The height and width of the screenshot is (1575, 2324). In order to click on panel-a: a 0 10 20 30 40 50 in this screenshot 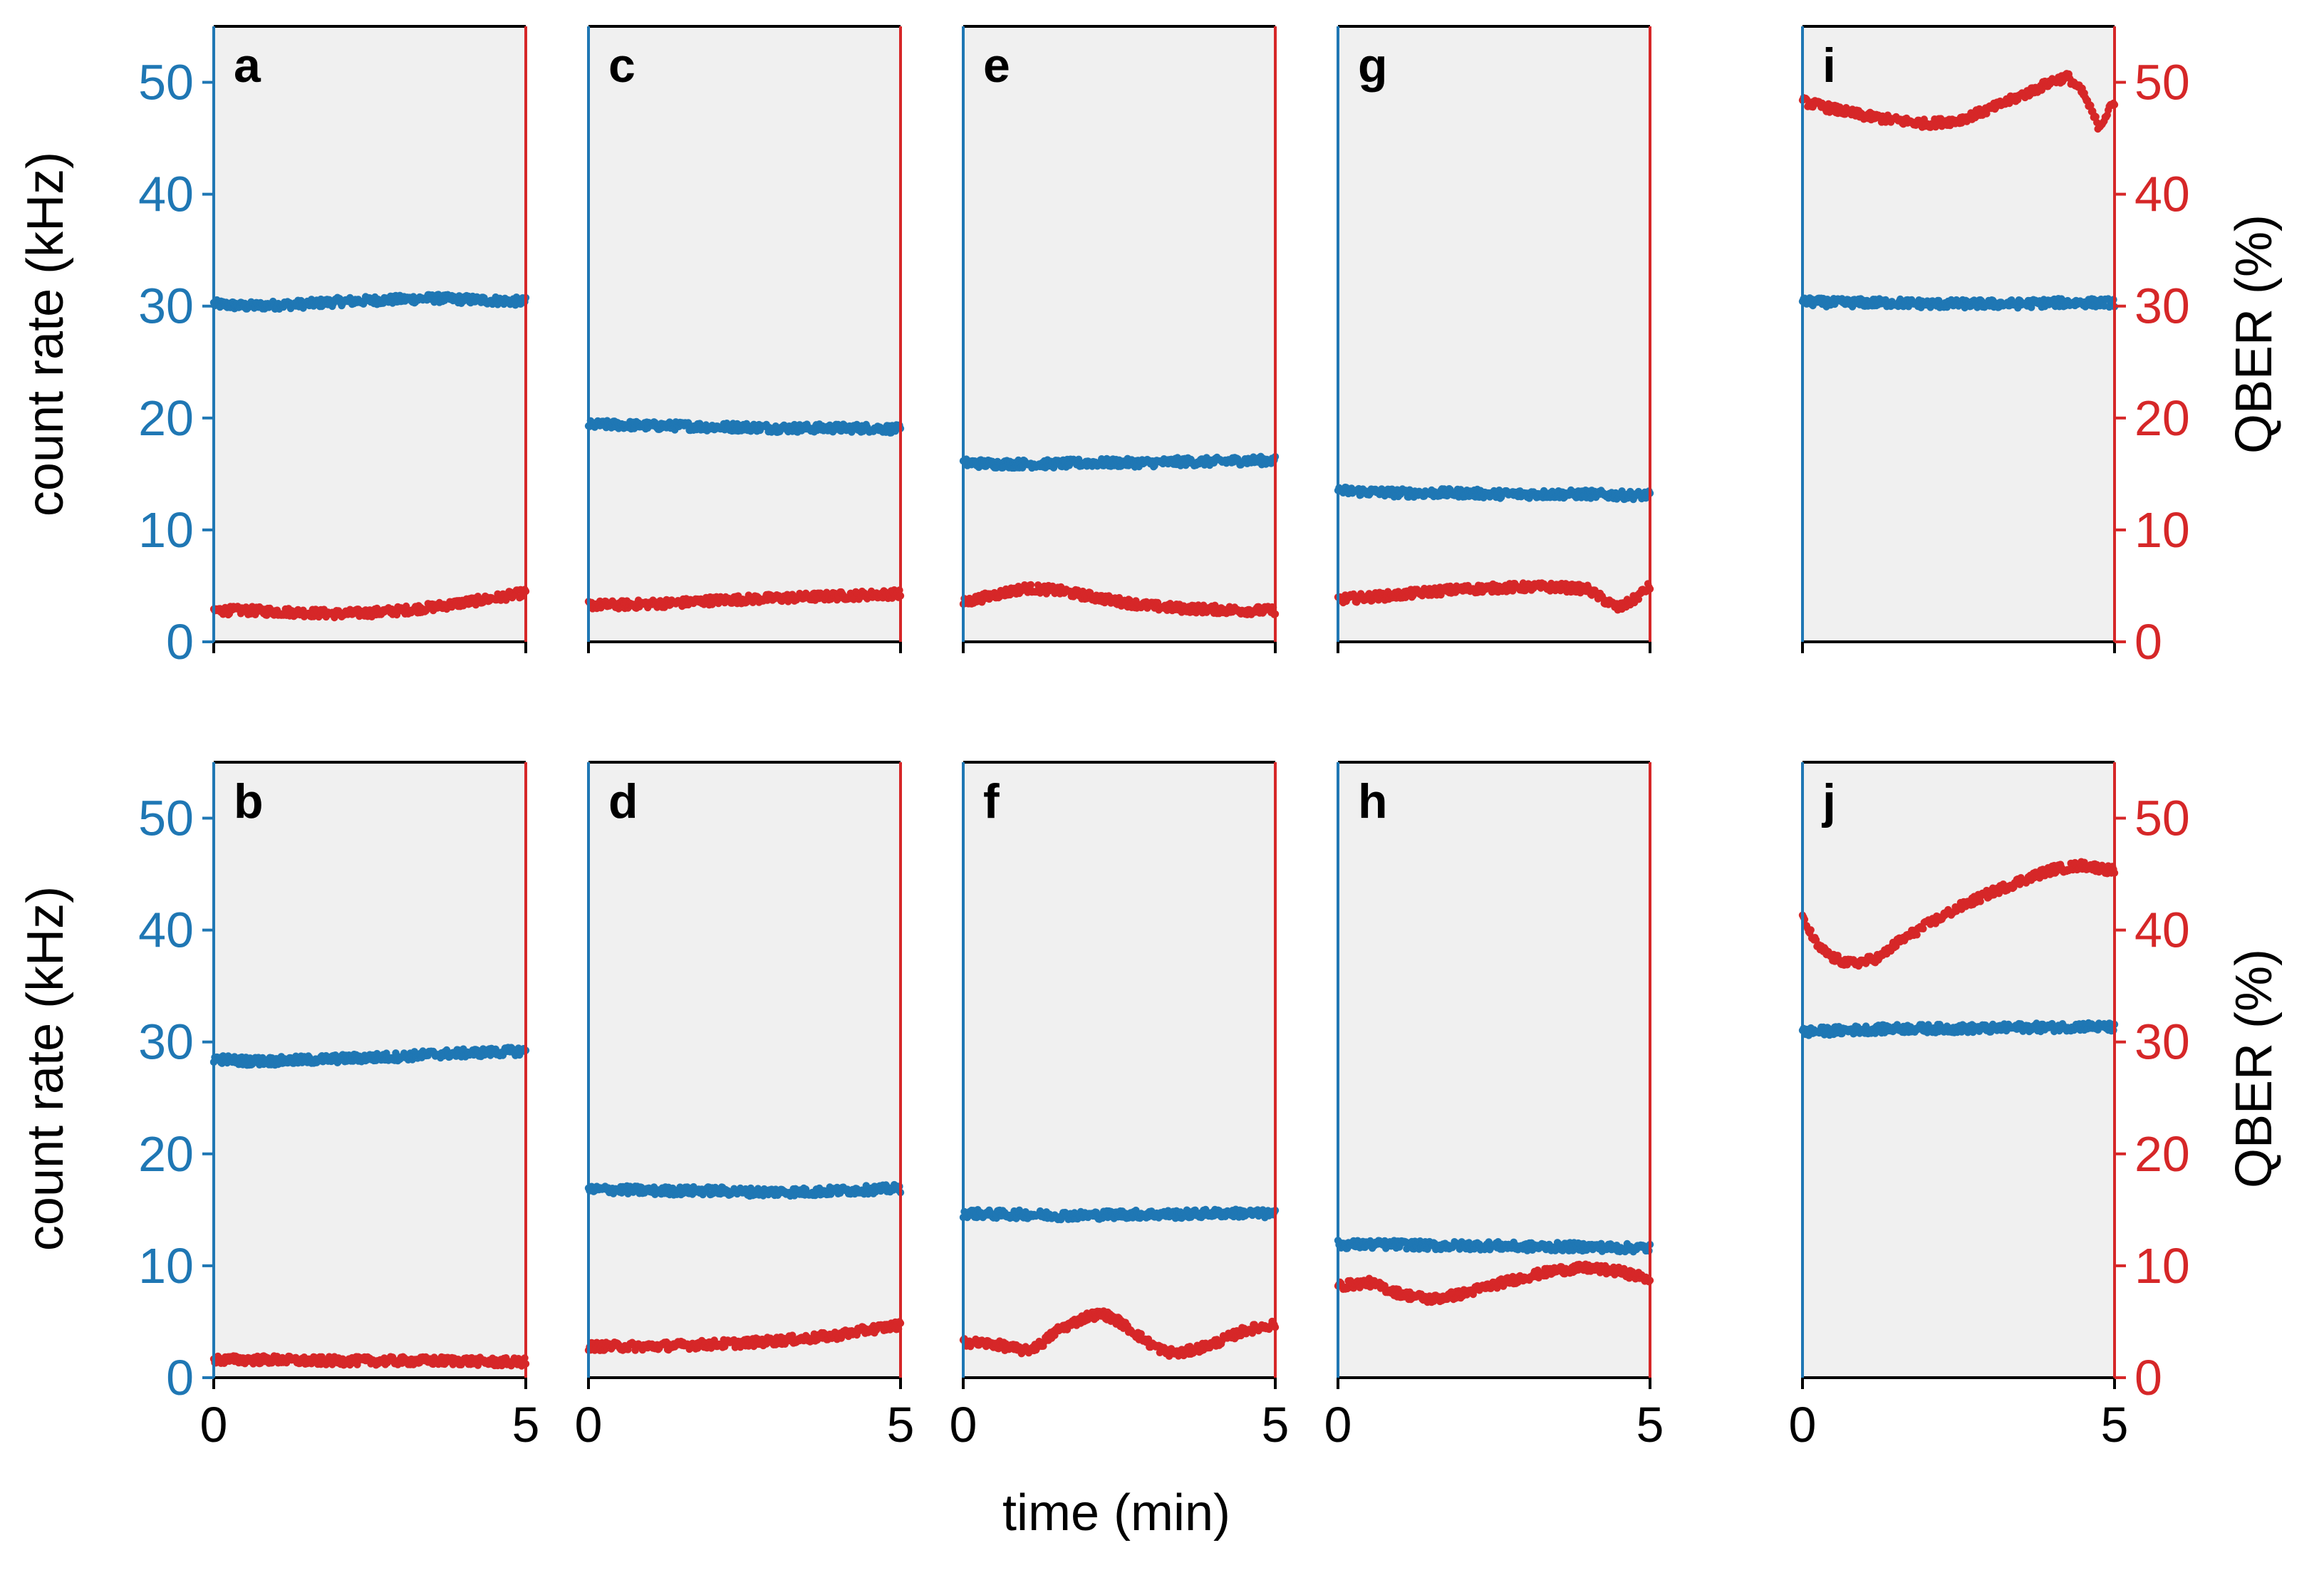, I will do `click(334, 347)`.